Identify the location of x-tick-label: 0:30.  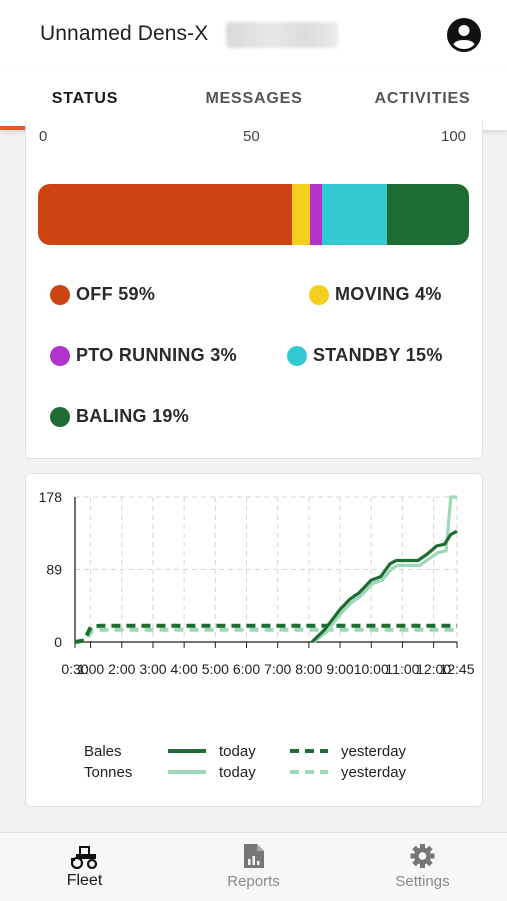
(74, 669).